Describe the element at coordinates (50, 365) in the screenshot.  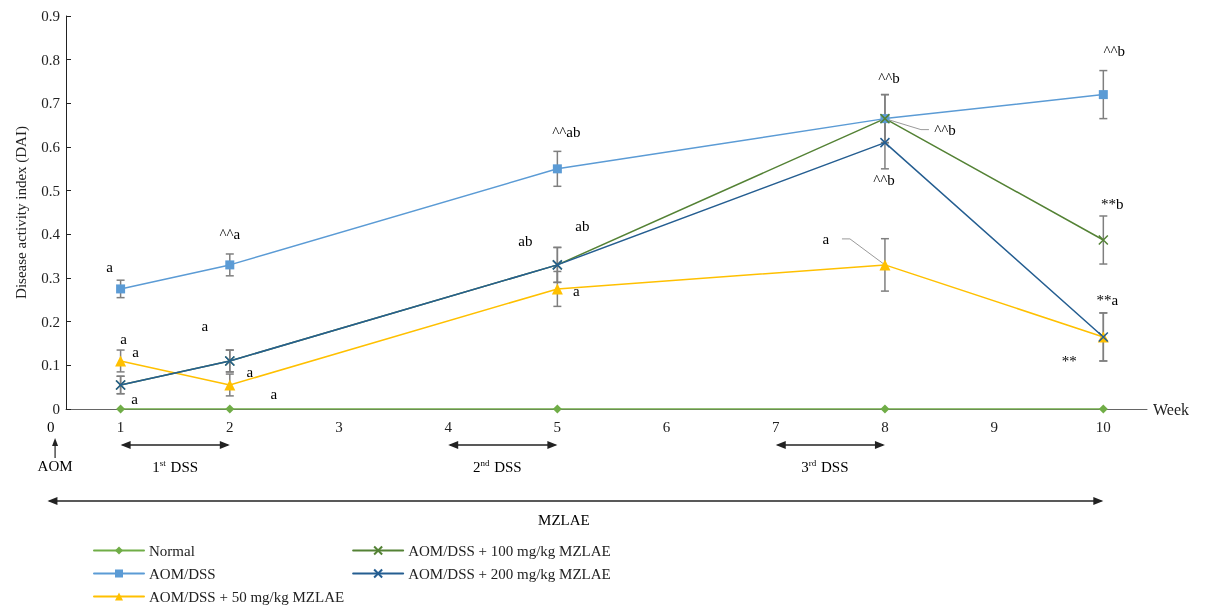
I see `y-tick-label: 0.1` at that location.